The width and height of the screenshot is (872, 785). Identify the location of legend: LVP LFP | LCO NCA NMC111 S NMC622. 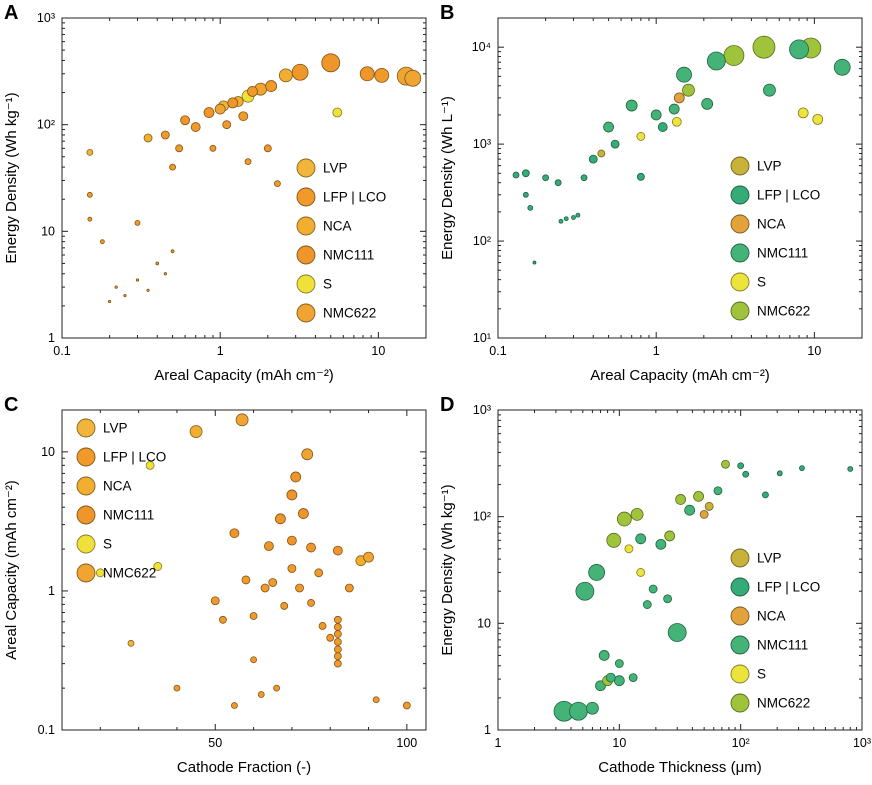
(121, 500).